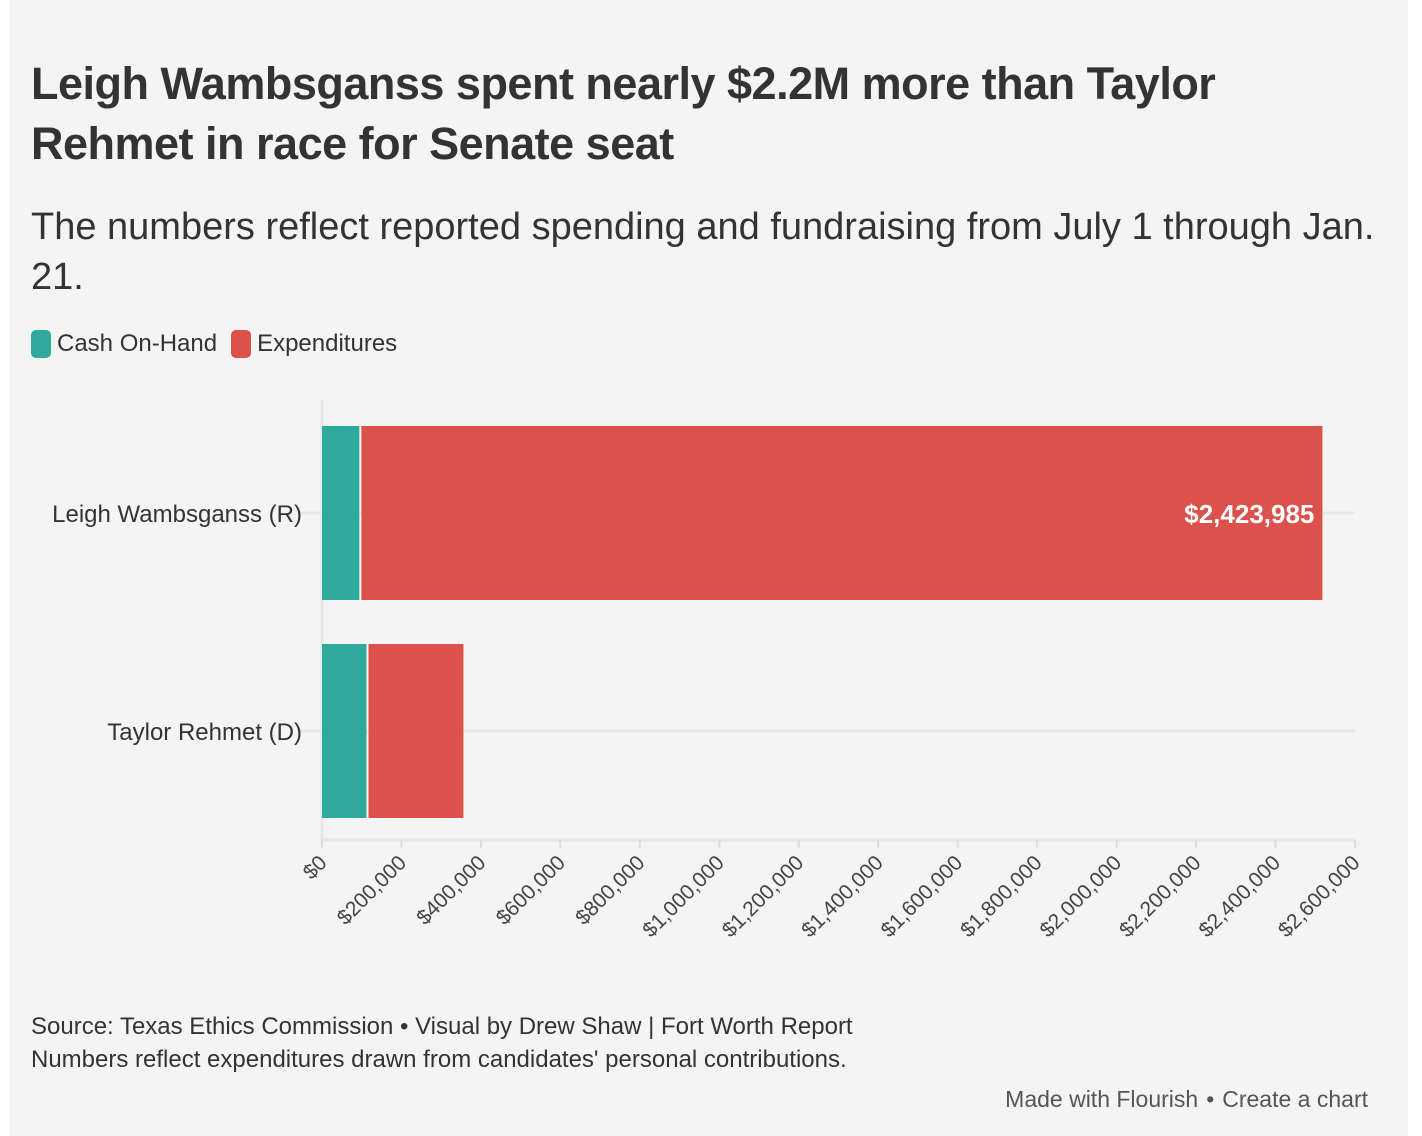  What do you see at coordinates (1239, 896) in the screenshot?
I see `x-tick-label: $2,400,000` at bounding box center [1239, 896].